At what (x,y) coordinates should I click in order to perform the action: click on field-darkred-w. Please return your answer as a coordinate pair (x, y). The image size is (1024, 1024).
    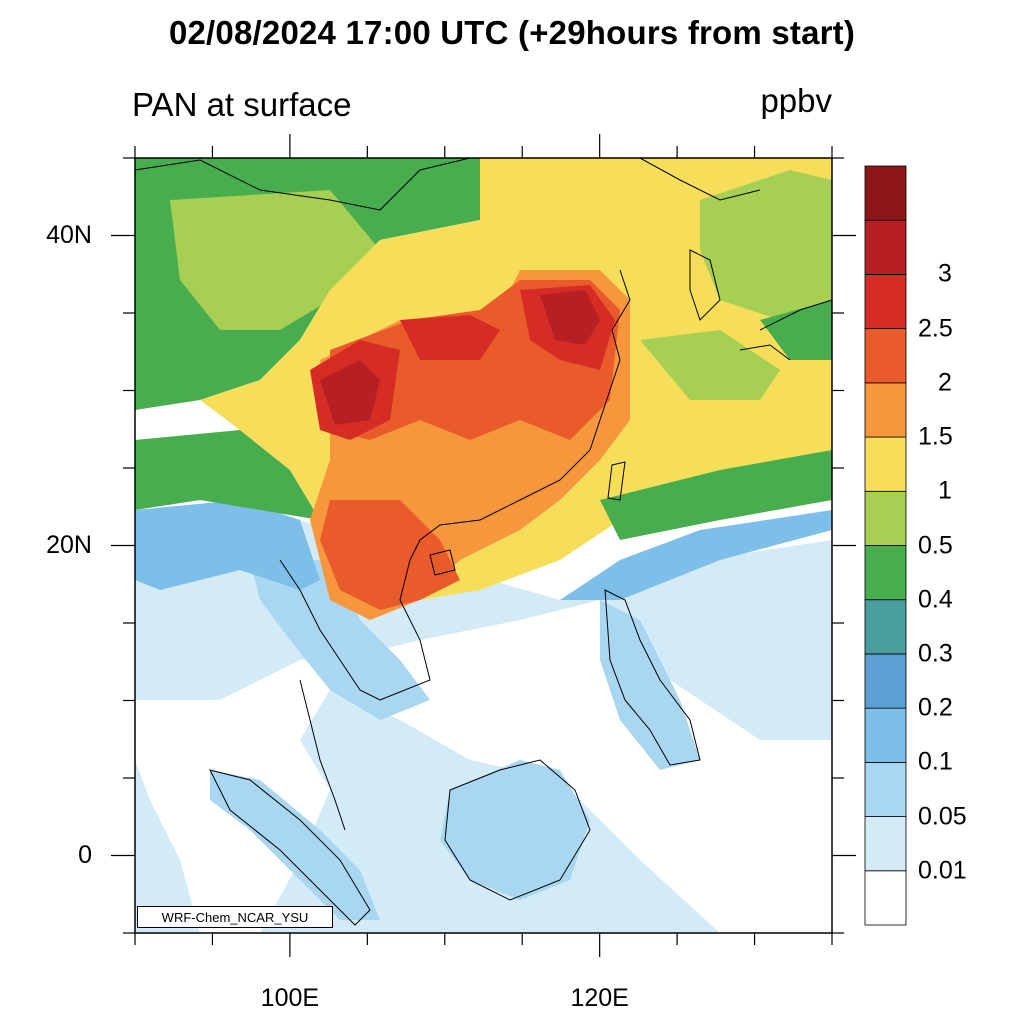
    Looking at the image, I should click on (350, 392).